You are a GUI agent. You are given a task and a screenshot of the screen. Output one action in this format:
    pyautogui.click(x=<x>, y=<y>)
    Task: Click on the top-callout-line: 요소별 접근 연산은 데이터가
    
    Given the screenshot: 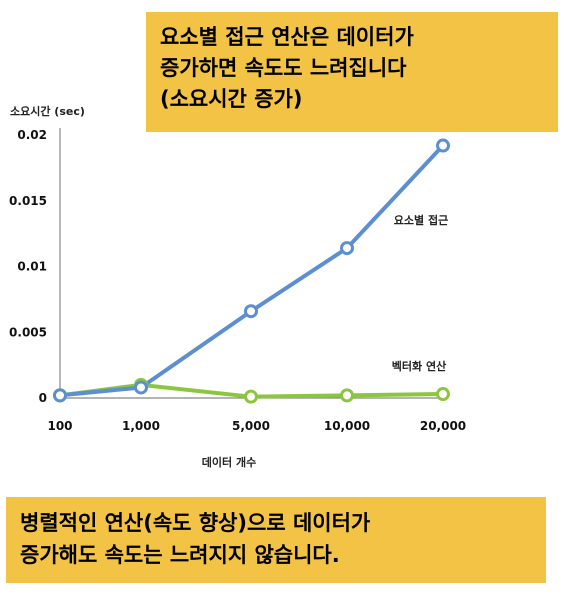 What is the action you would take?
    pyautogui.click(x=287, y=37)
    